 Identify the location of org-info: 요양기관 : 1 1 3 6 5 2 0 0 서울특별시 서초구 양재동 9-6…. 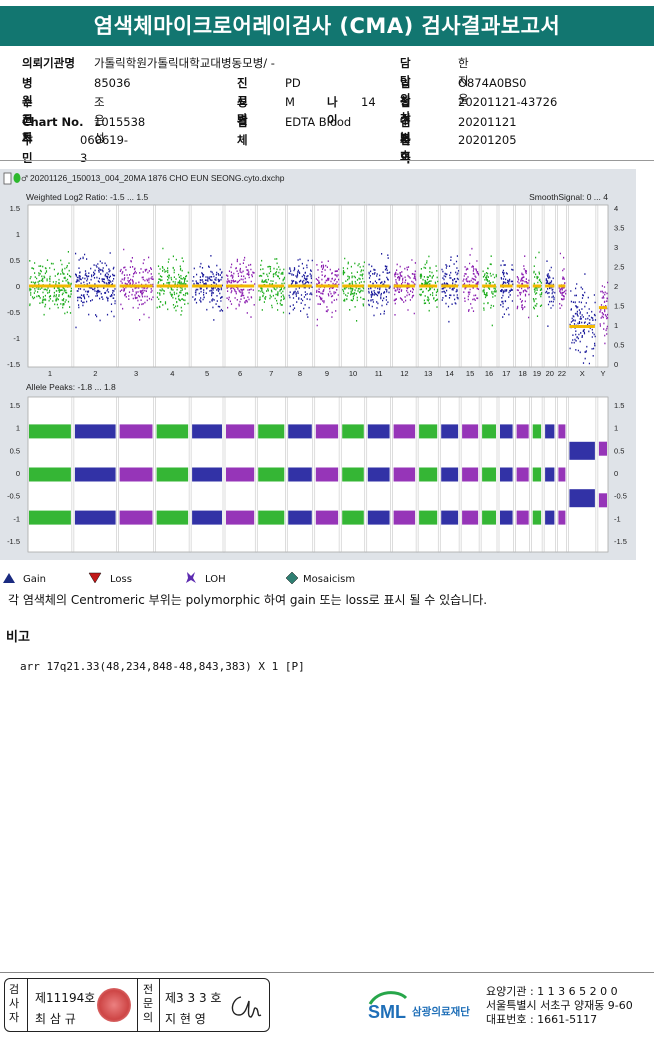
(559, 1006).